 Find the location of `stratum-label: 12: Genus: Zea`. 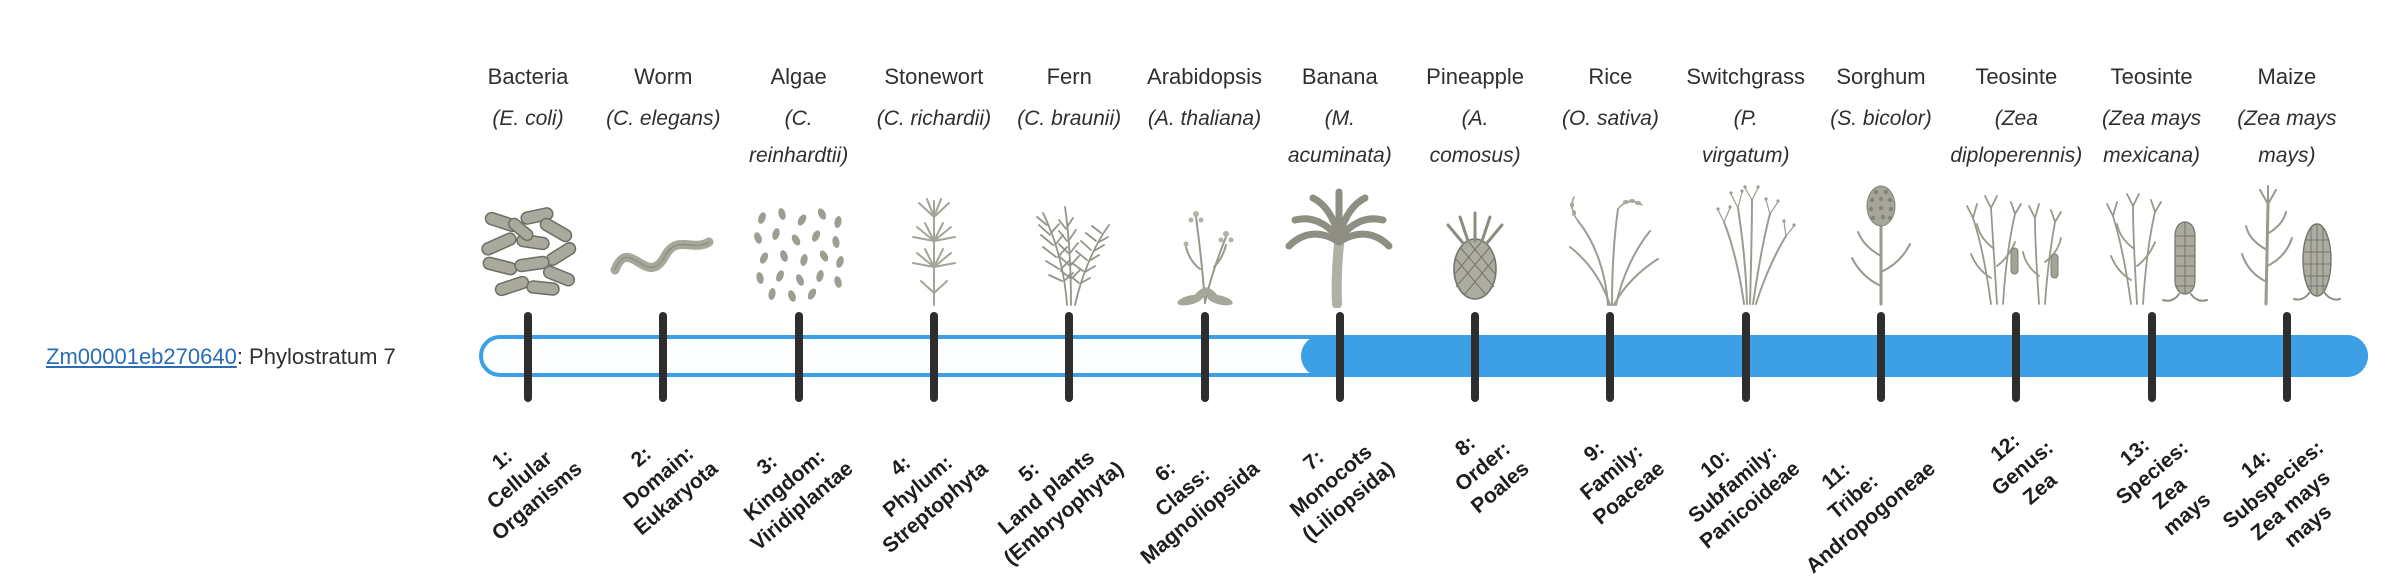

stratum-label: 12: Genus: Zea is located at coordinates (2022, 468).